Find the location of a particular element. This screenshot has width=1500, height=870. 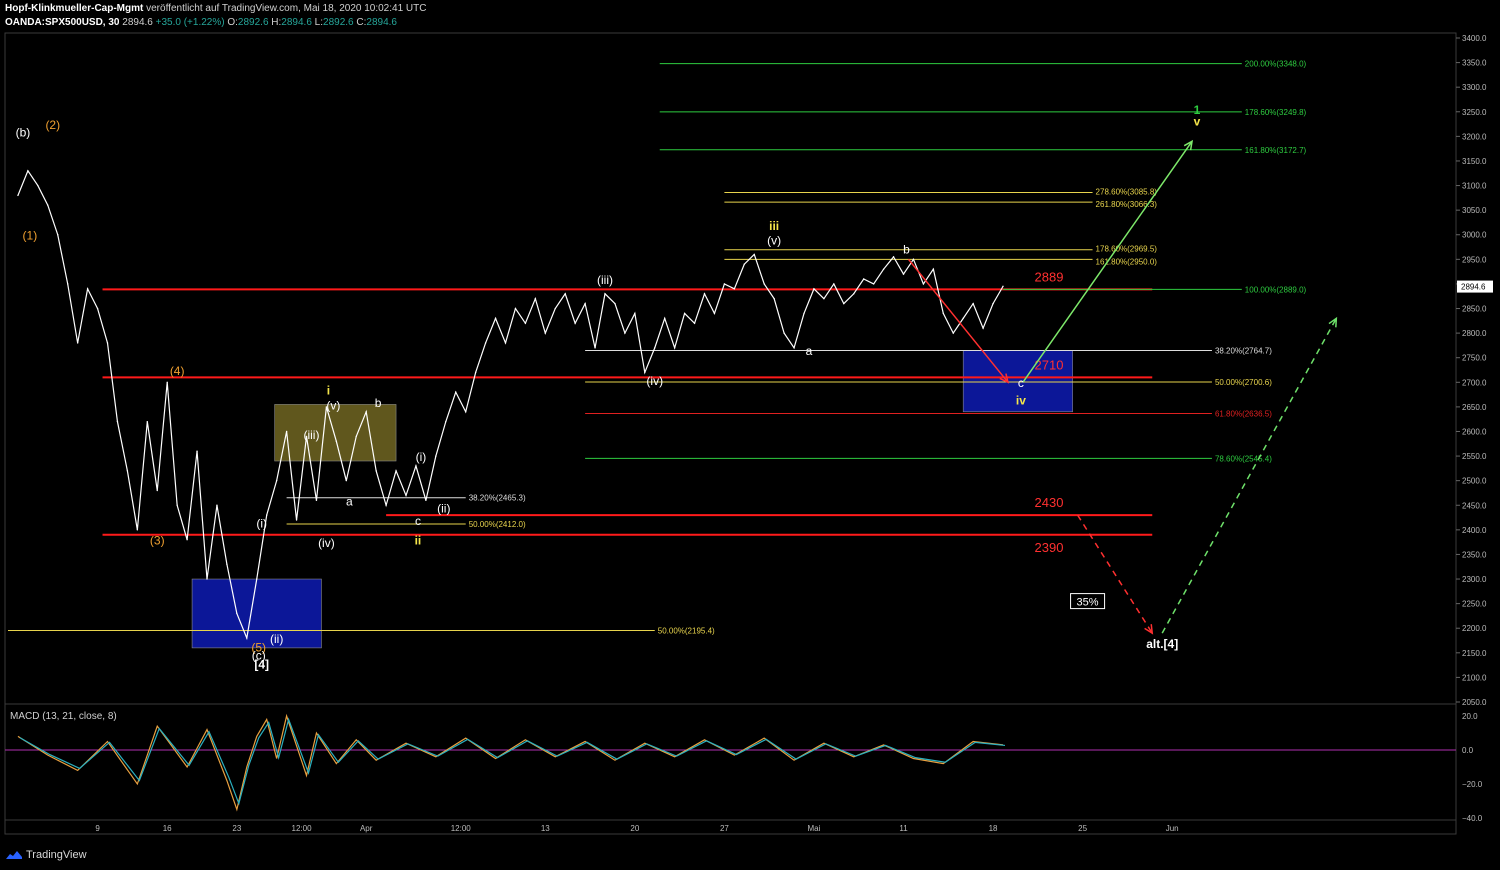

price-tick-label: 2400.0 is located at coordinates (1474, 530).